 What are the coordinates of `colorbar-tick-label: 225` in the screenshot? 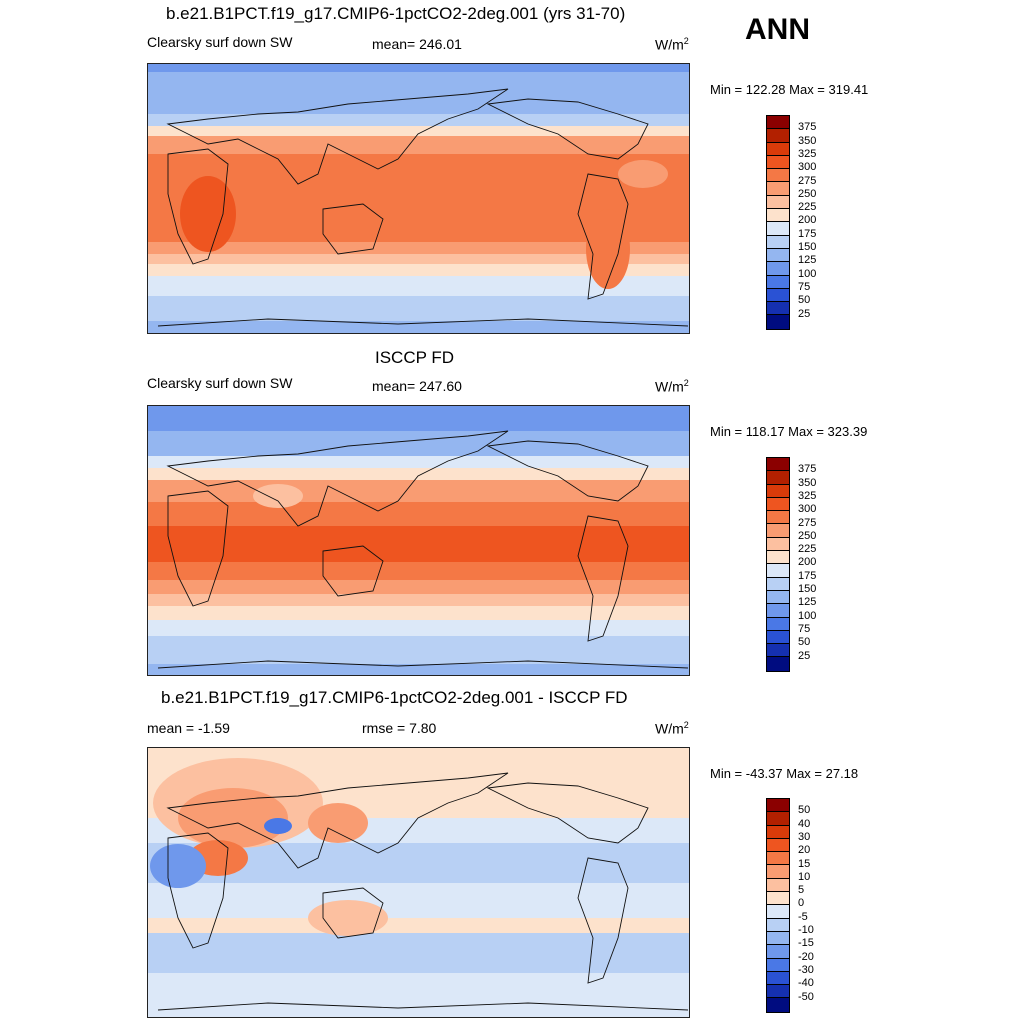 It's located at (807, 207).